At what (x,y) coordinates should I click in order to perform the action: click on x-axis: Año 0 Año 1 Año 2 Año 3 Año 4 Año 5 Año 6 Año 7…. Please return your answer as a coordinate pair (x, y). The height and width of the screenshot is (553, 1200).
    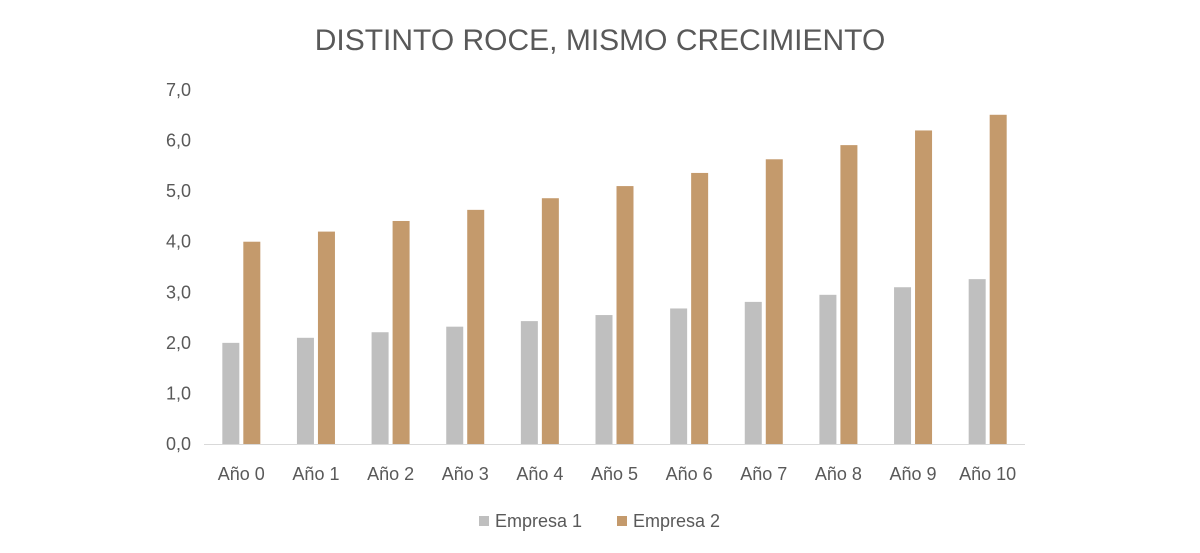
    Looking at the image, I should click on (614, 464).